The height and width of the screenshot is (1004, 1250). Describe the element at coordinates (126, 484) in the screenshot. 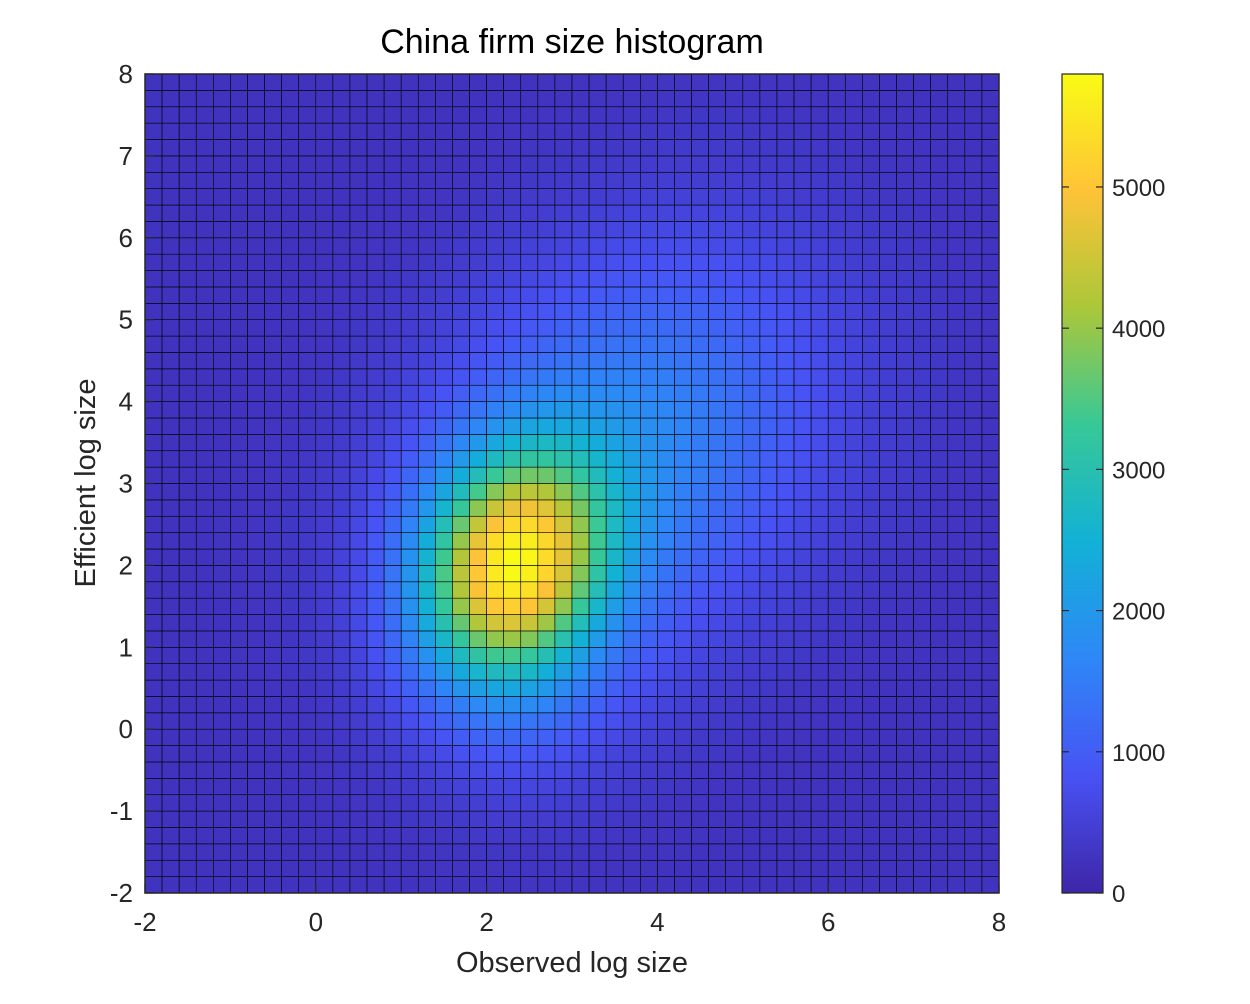

I see `y-tick-label: 3` at that location.